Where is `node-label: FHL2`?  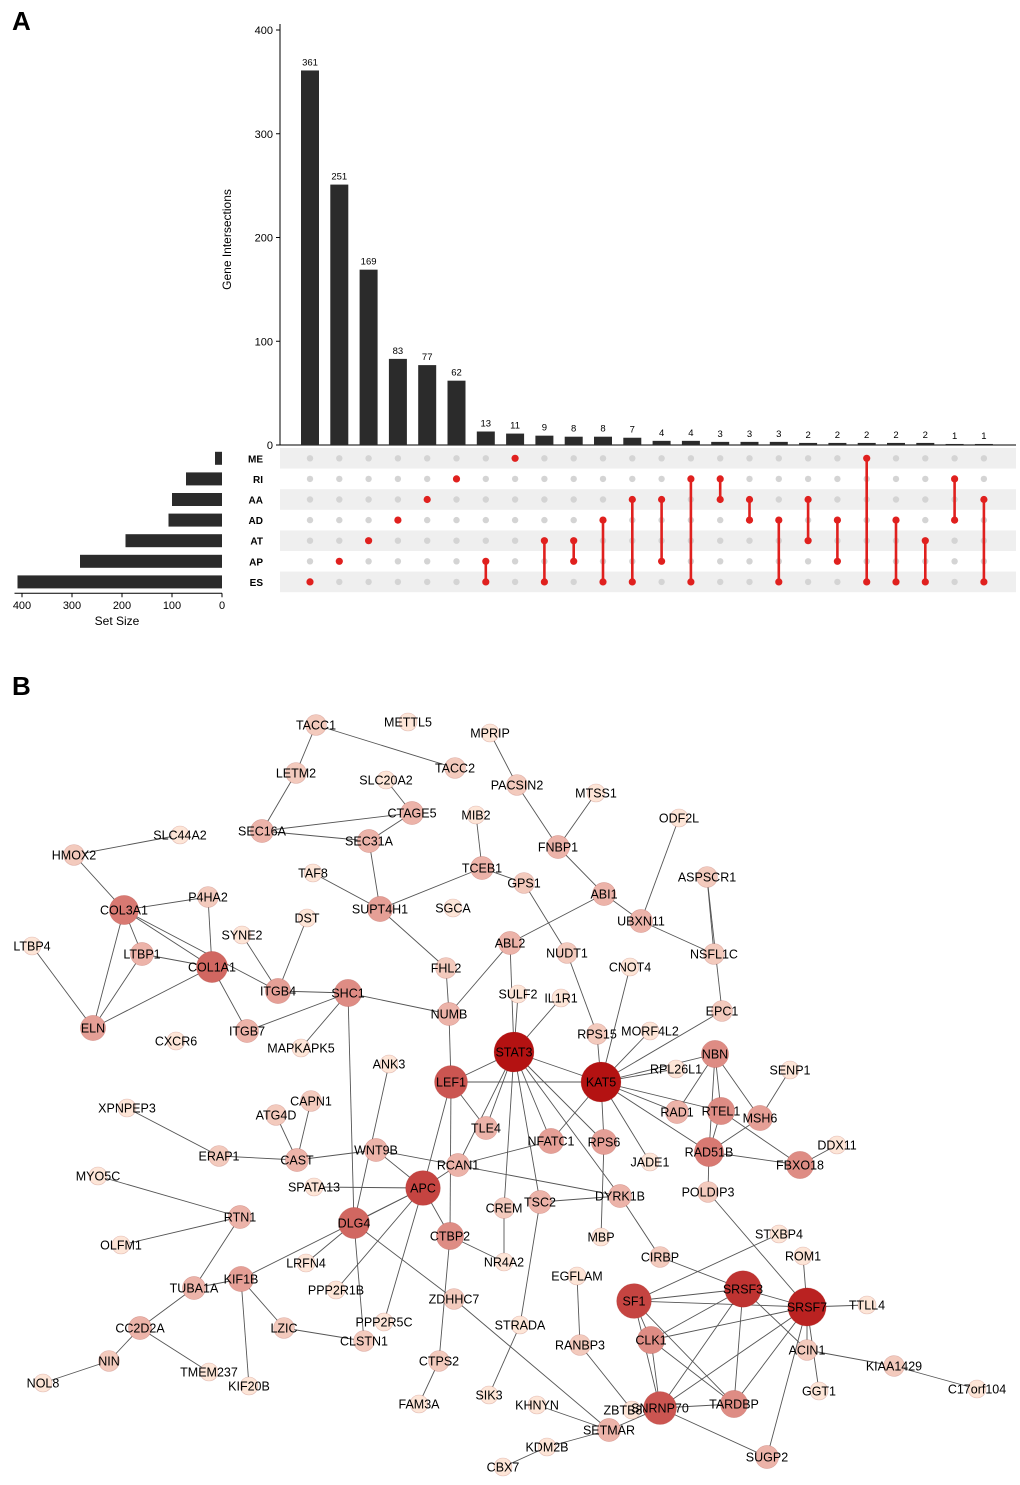 node-label: FHL2 is located at coordinates (446, 969).